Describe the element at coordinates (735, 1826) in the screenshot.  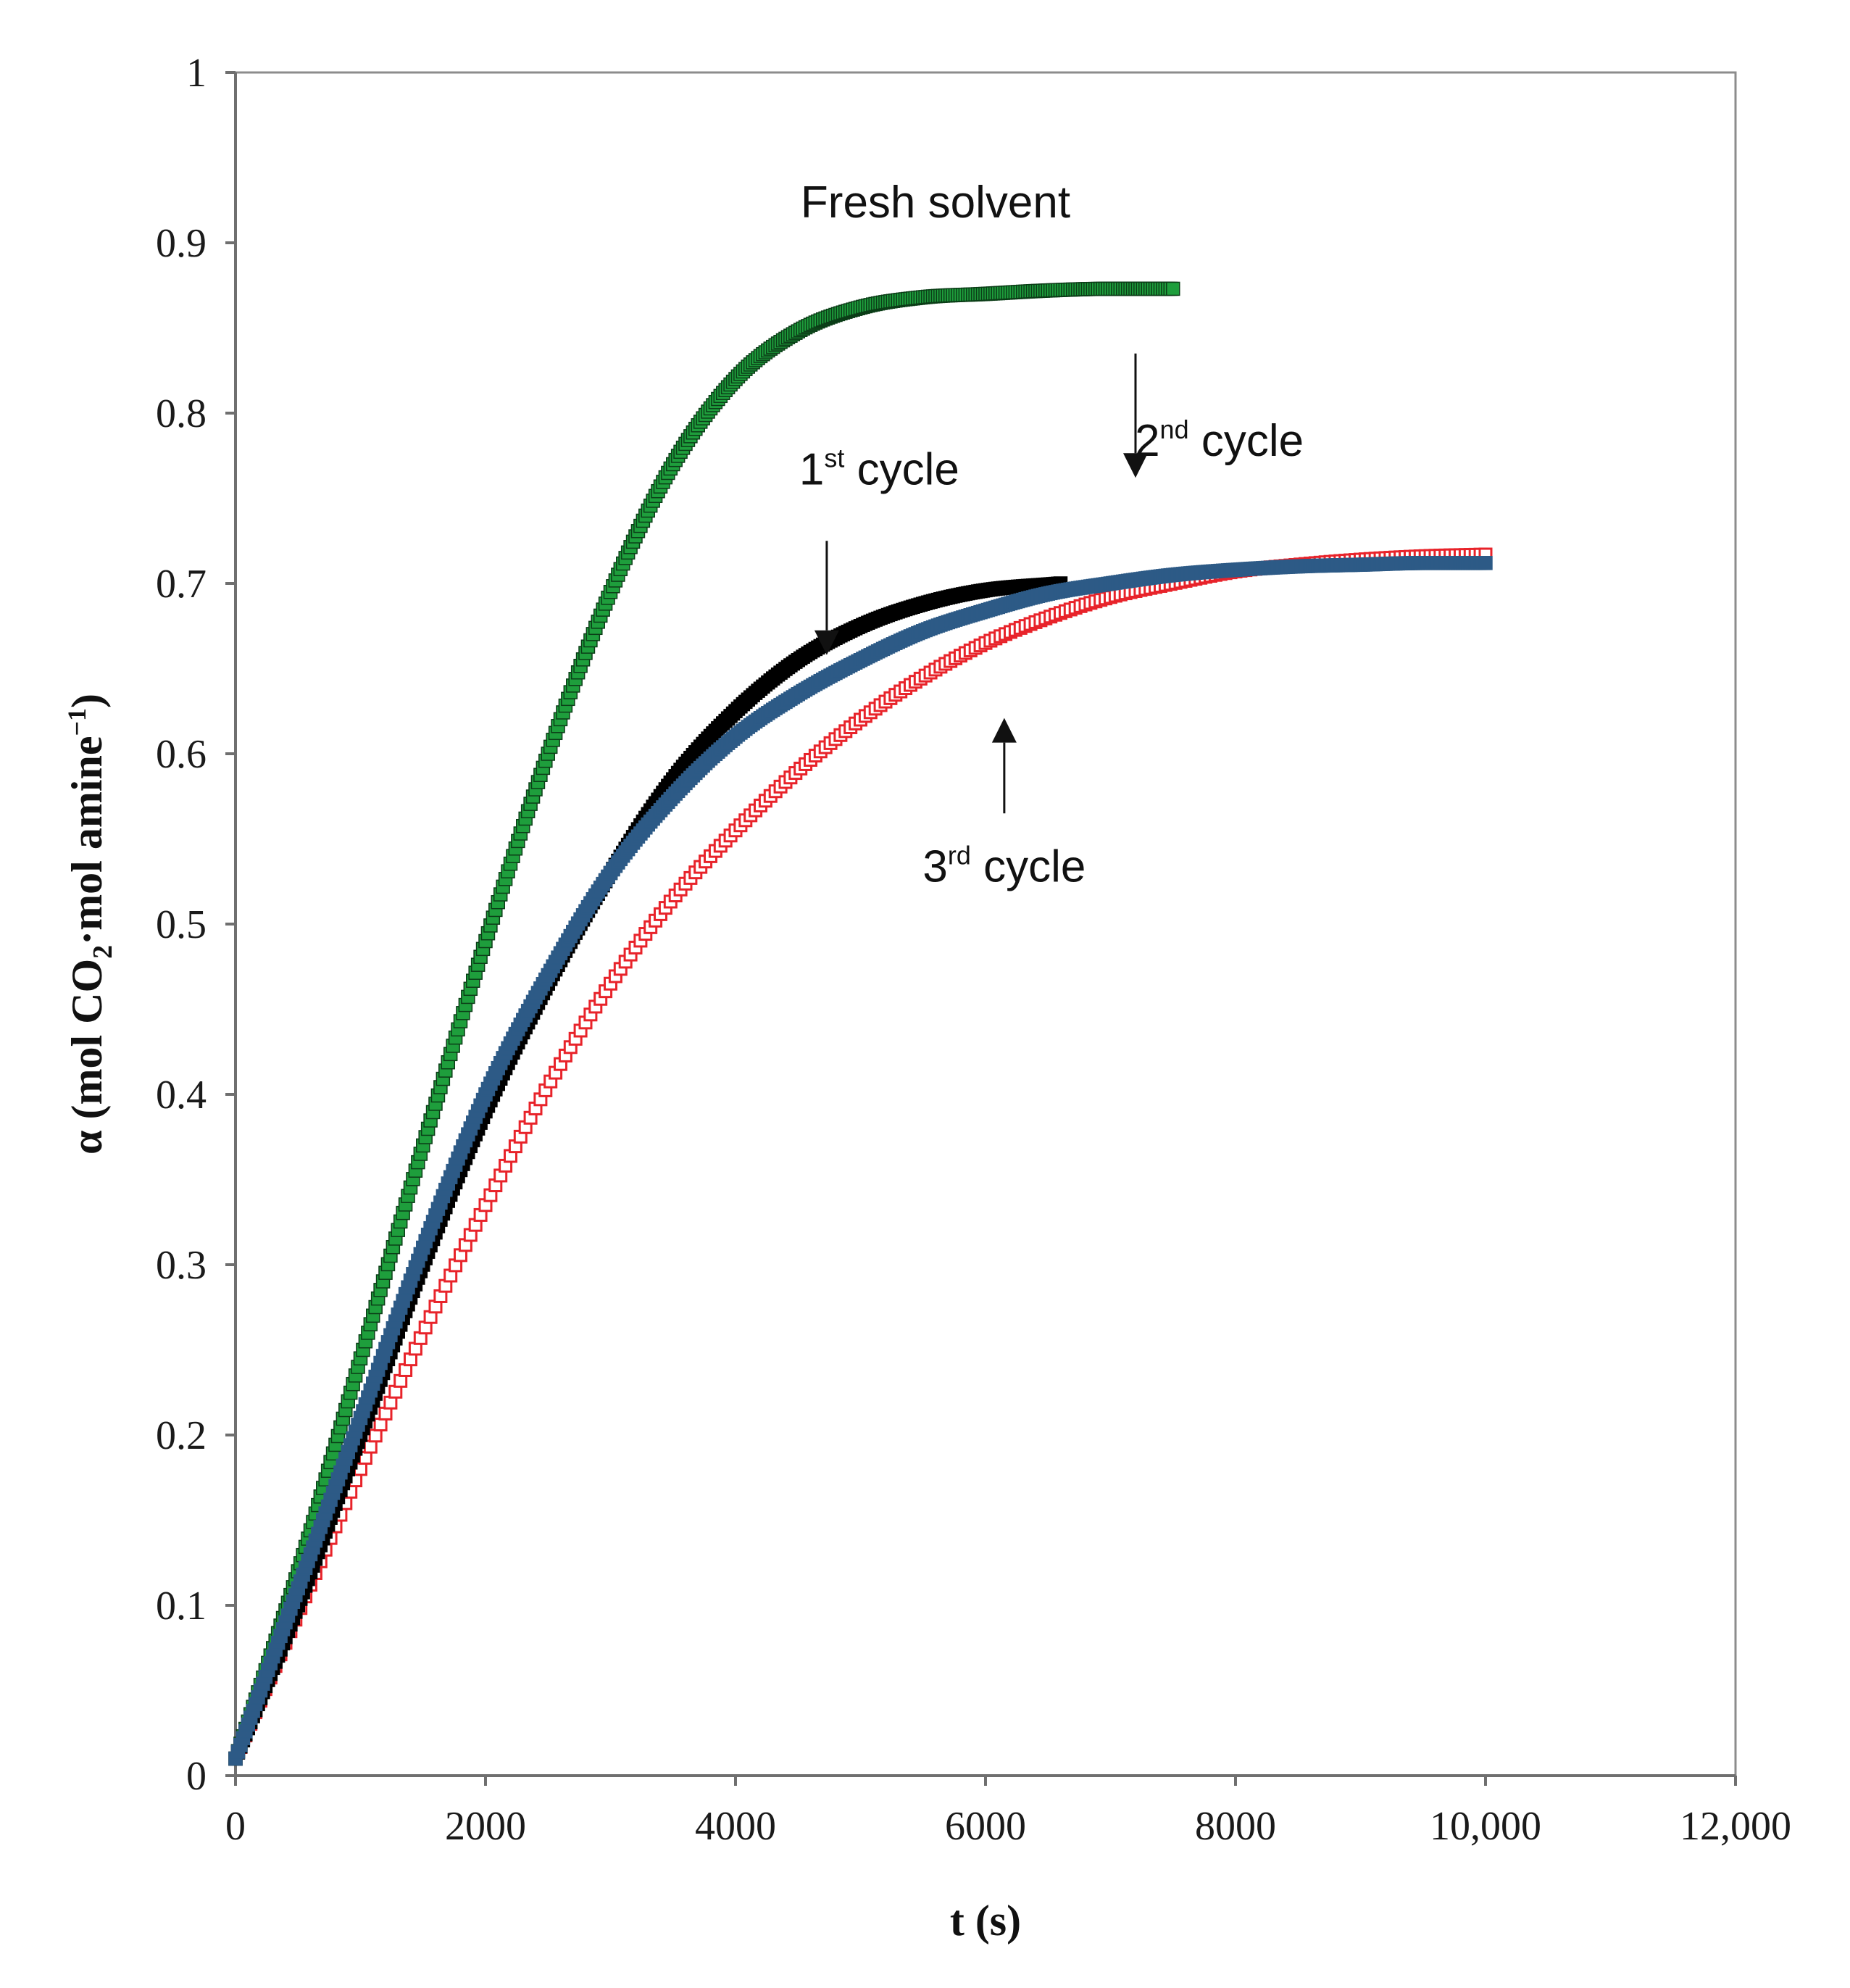
I see `x-tick-label: 4000` at that location.